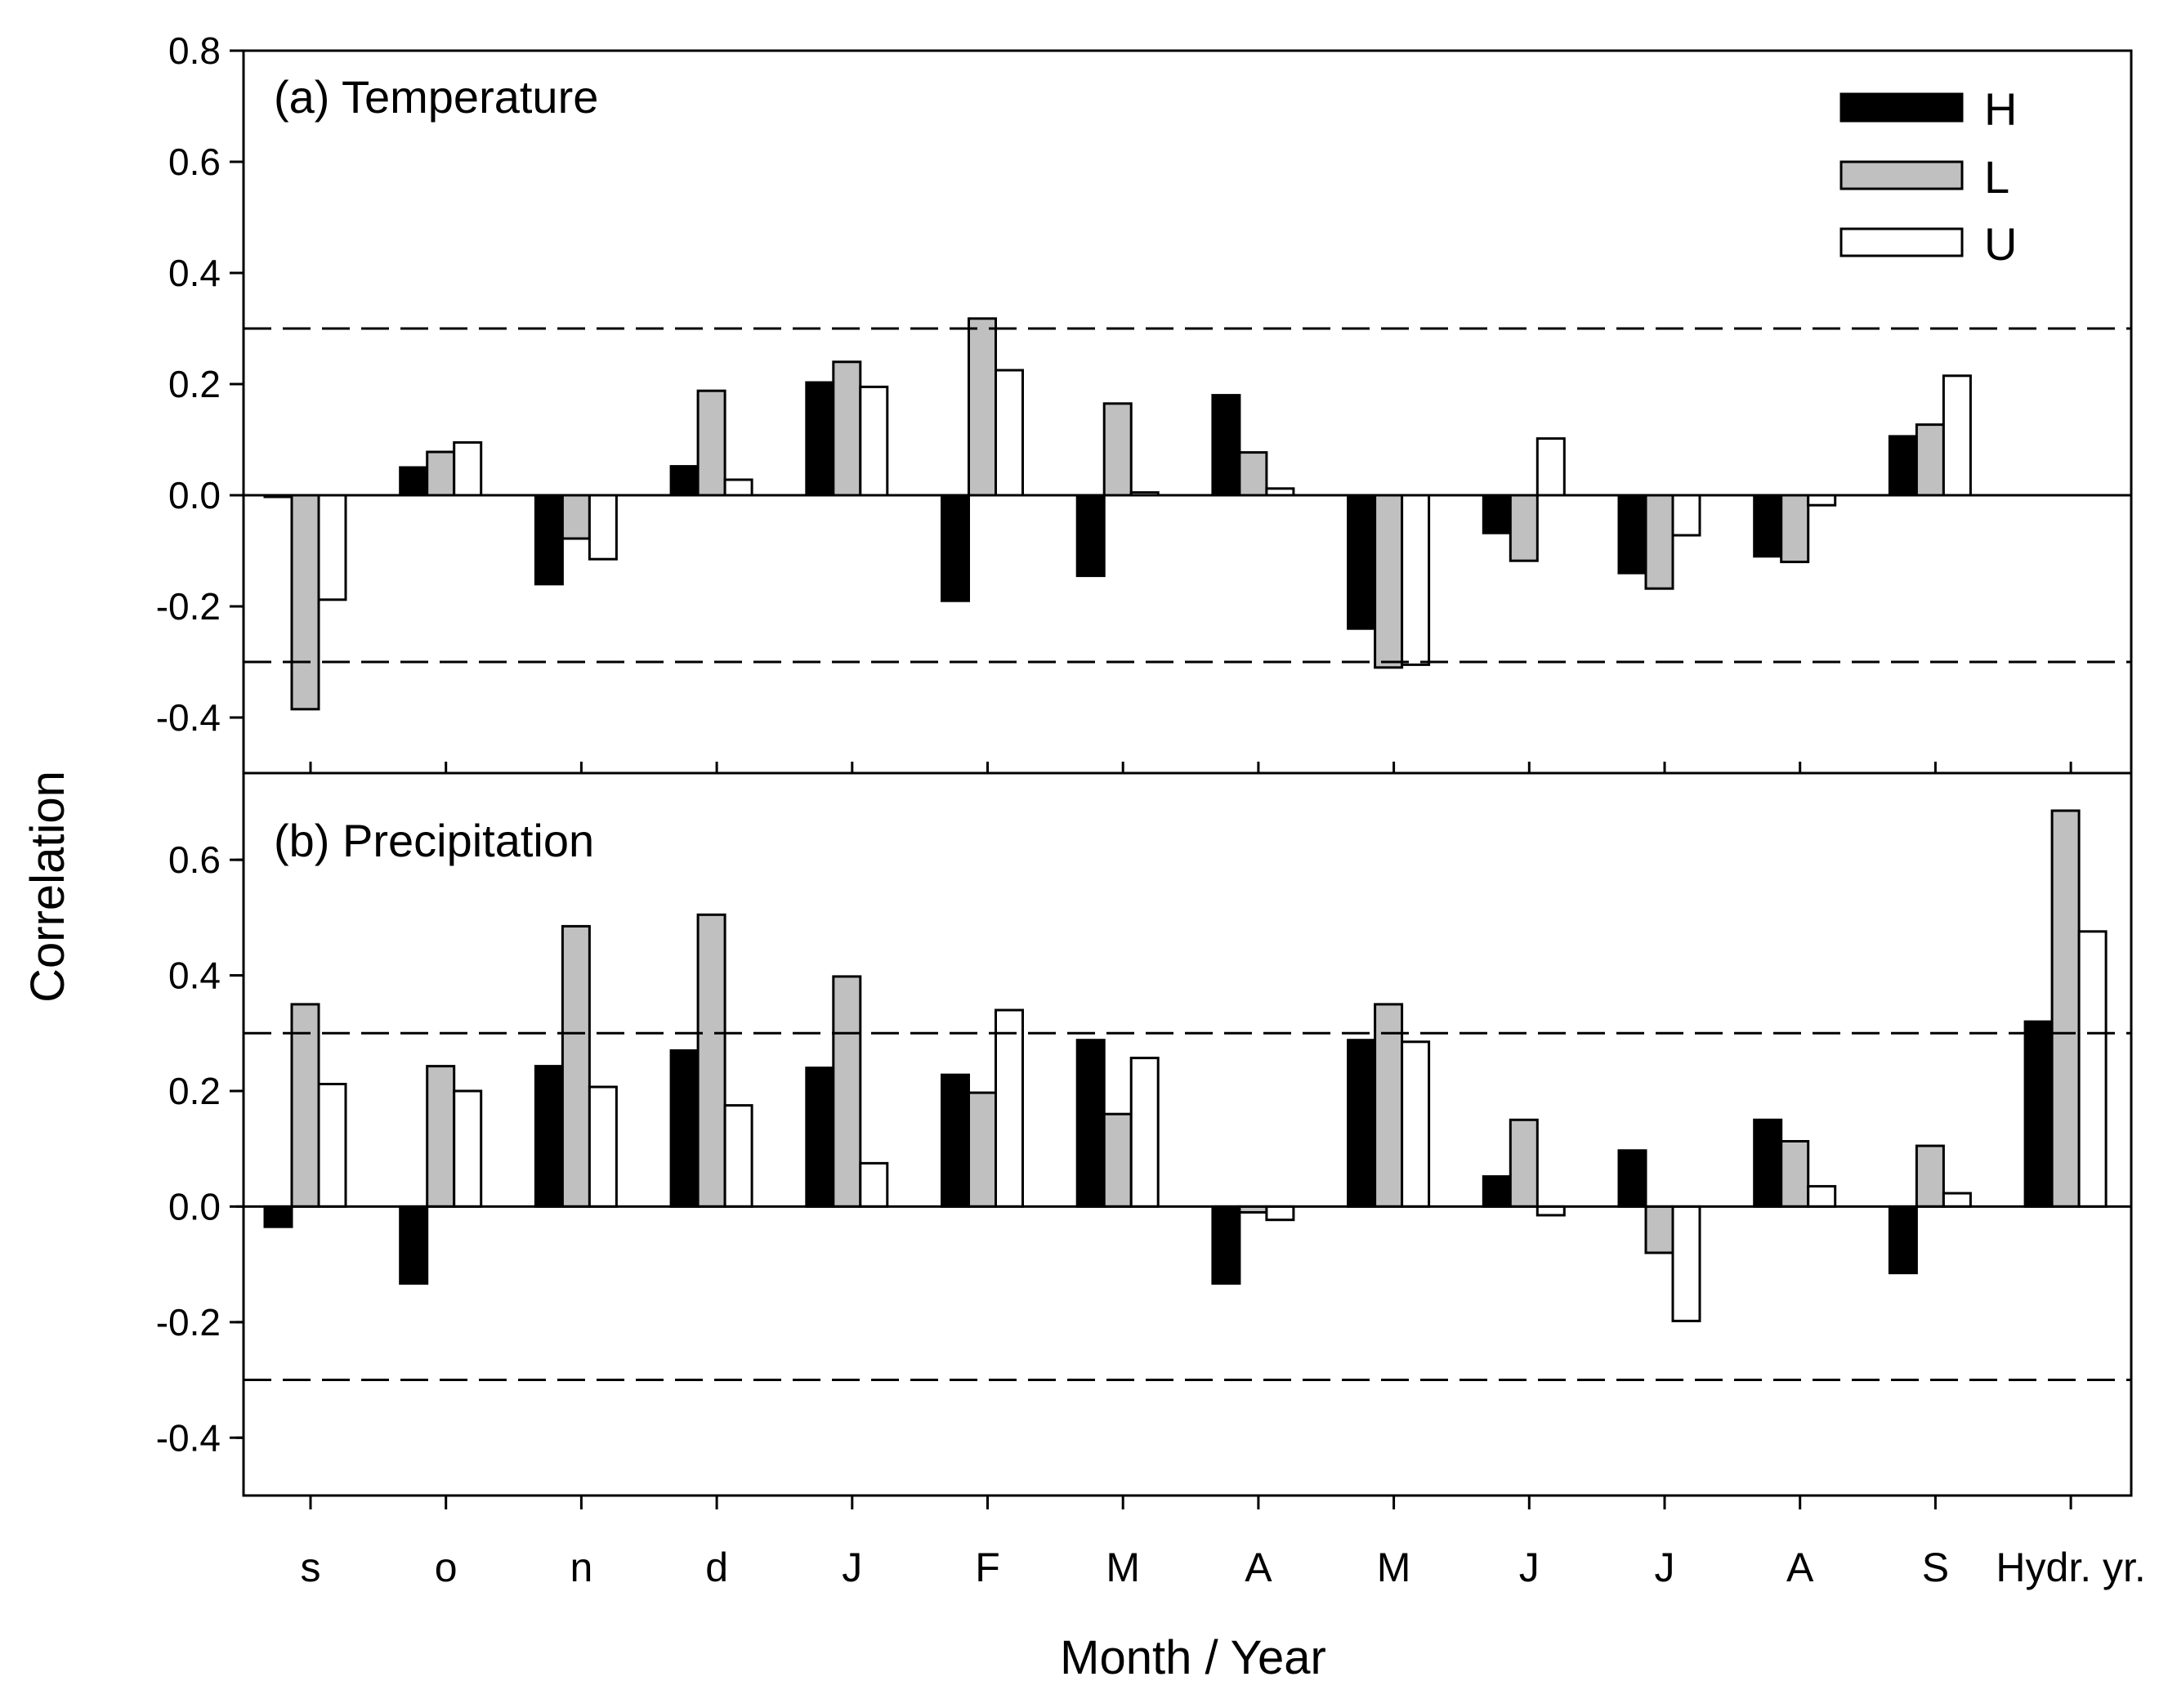 This screenshot has height=1708, width=2168. I want to click on y-tick-label-temperature-4: 0.4, so click(194, 273).